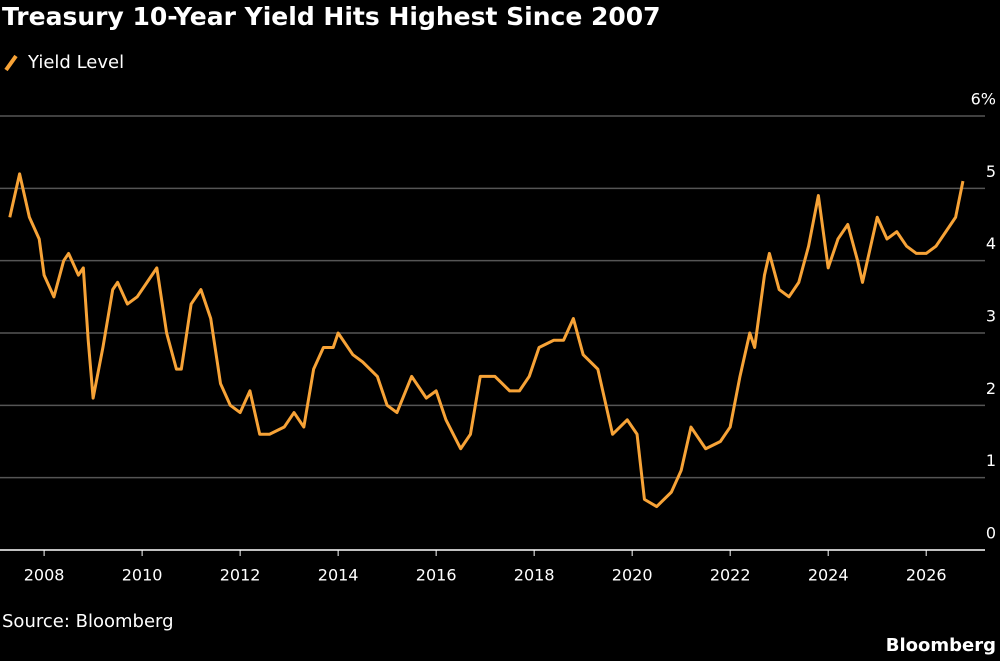 The width and height of the screenshot is (1000, 661). What do you see at coordinates (941, 645) in the screenshot?
I see `brand: Bloomberg` at bounding box center [941, 645].